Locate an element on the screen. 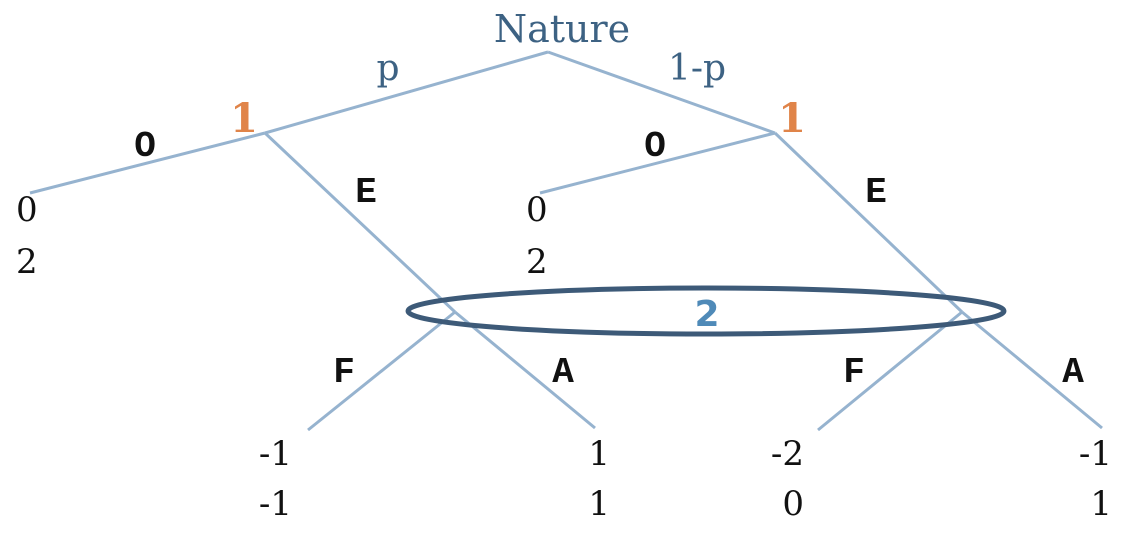 Image resolution: width=1135 pixels, height=545 pixels. payoff-fight-left-bottom: -1 is located at coordinates (275, 504).